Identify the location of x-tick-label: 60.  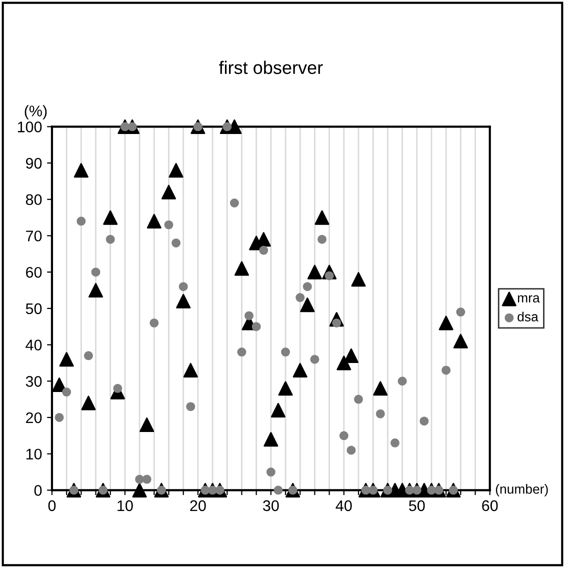
(490, 506).